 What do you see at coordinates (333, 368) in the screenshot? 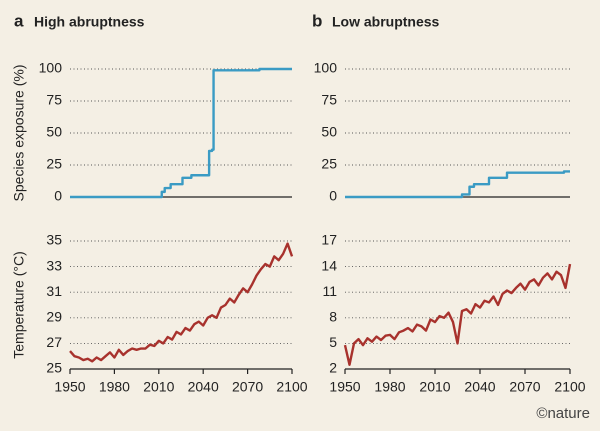
I see `y-tick-label: 2` at bounding box center [333, 368].